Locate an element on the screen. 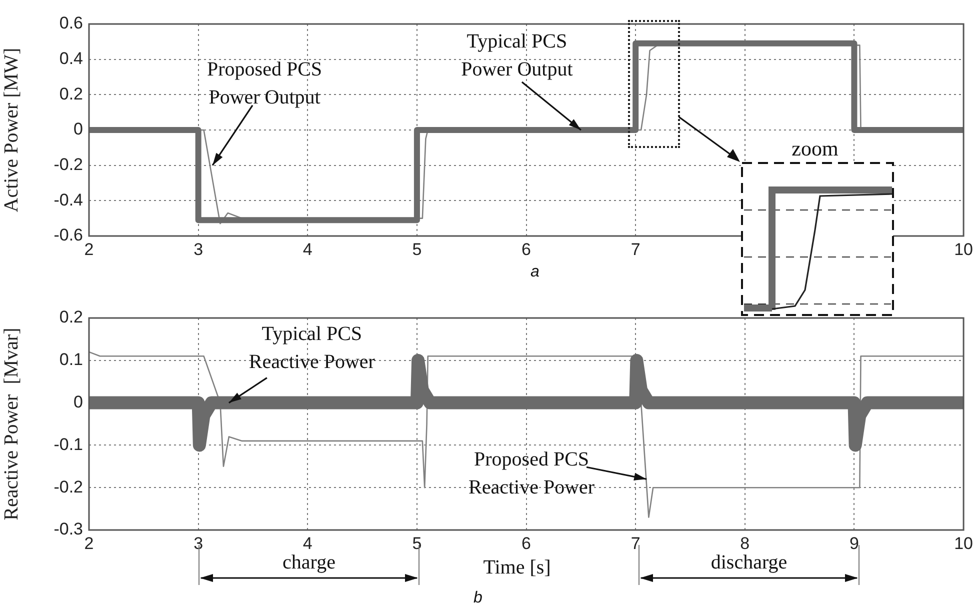 The width and height of the screenshot is (977, 608). text: discharge is located at coordinates (749, 562).